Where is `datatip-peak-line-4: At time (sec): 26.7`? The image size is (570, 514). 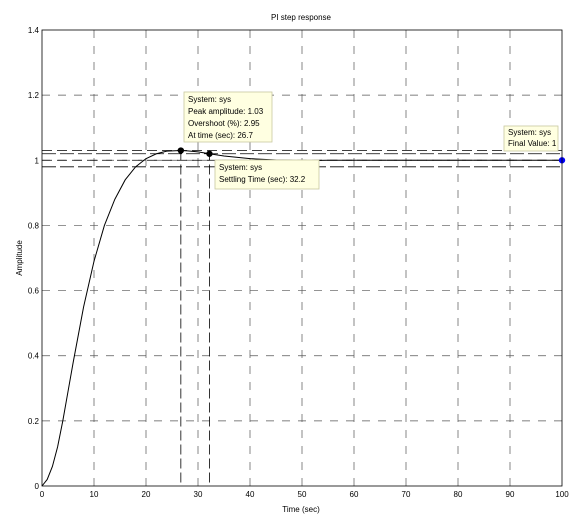
datatip-peak-line-4: At time (sec): 26.7 is located at coordinates (220, 135).